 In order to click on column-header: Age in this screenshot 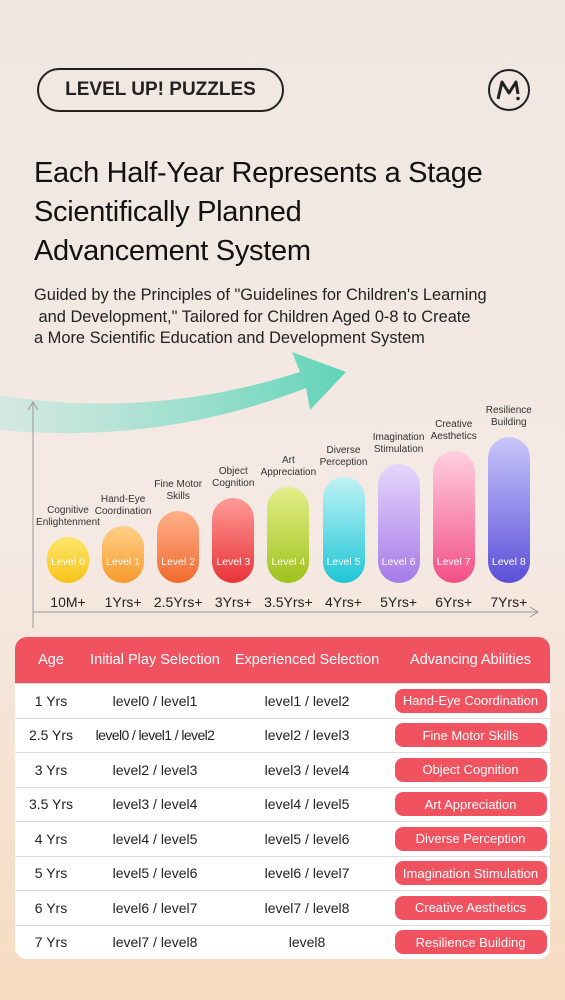, I will do `click(51, 660)`.